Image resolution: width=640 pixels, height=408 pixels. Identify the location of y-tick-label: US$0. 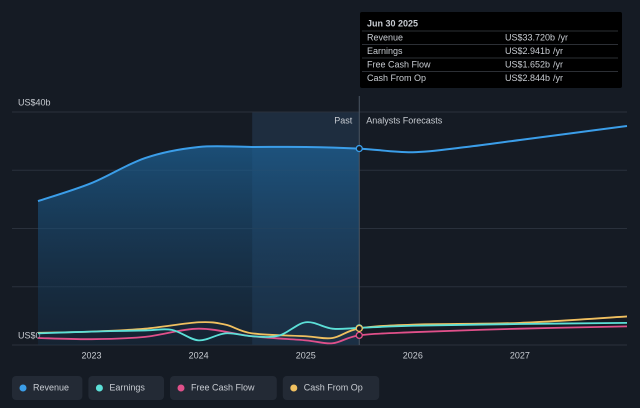
(29, 335).